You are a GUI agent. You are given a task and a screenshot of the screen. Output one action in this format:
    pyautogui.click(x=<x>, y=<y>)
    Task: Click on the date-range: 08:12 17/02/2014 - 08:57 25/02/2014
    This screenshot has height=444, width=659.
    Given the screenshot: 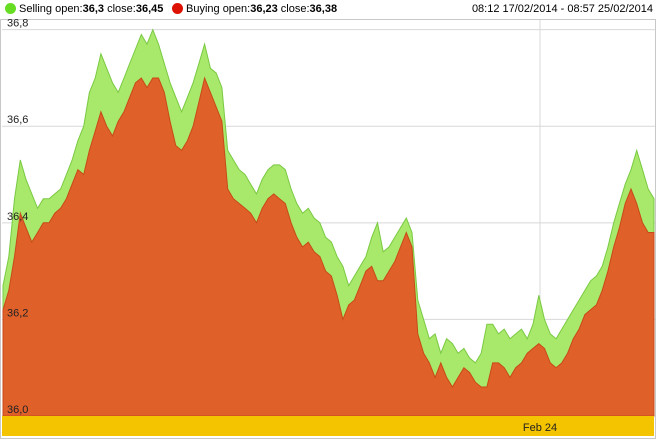 What is the action you would take?
    pyautogui.click(x=562, y=9)
    